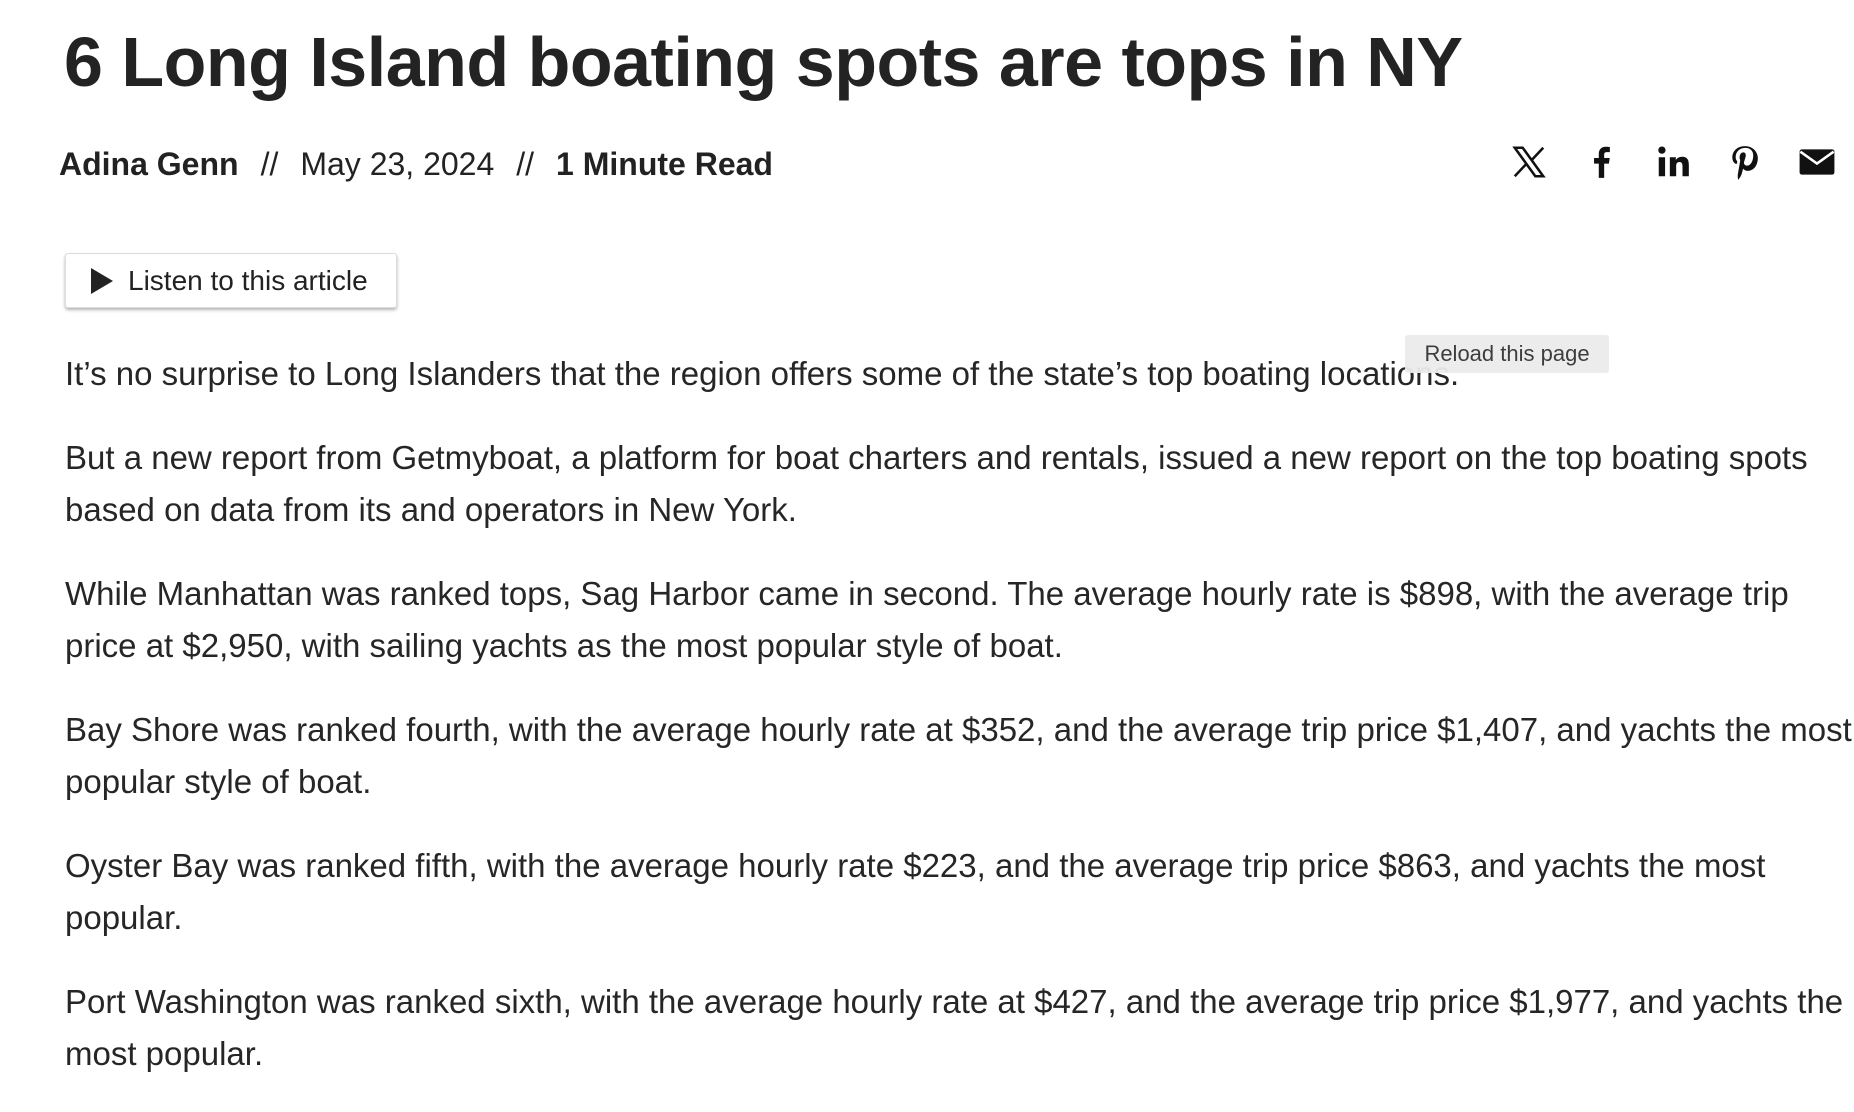 This screenshot has height=1112, width=1854. I want to click on share-icons, so click(1673, 162).